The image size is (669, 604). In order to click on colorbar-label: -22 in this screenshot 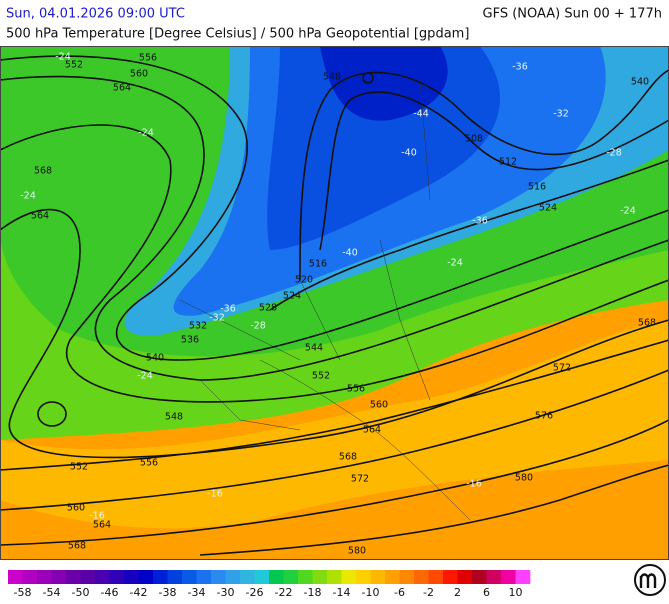, I will do `click(284, 592)`.